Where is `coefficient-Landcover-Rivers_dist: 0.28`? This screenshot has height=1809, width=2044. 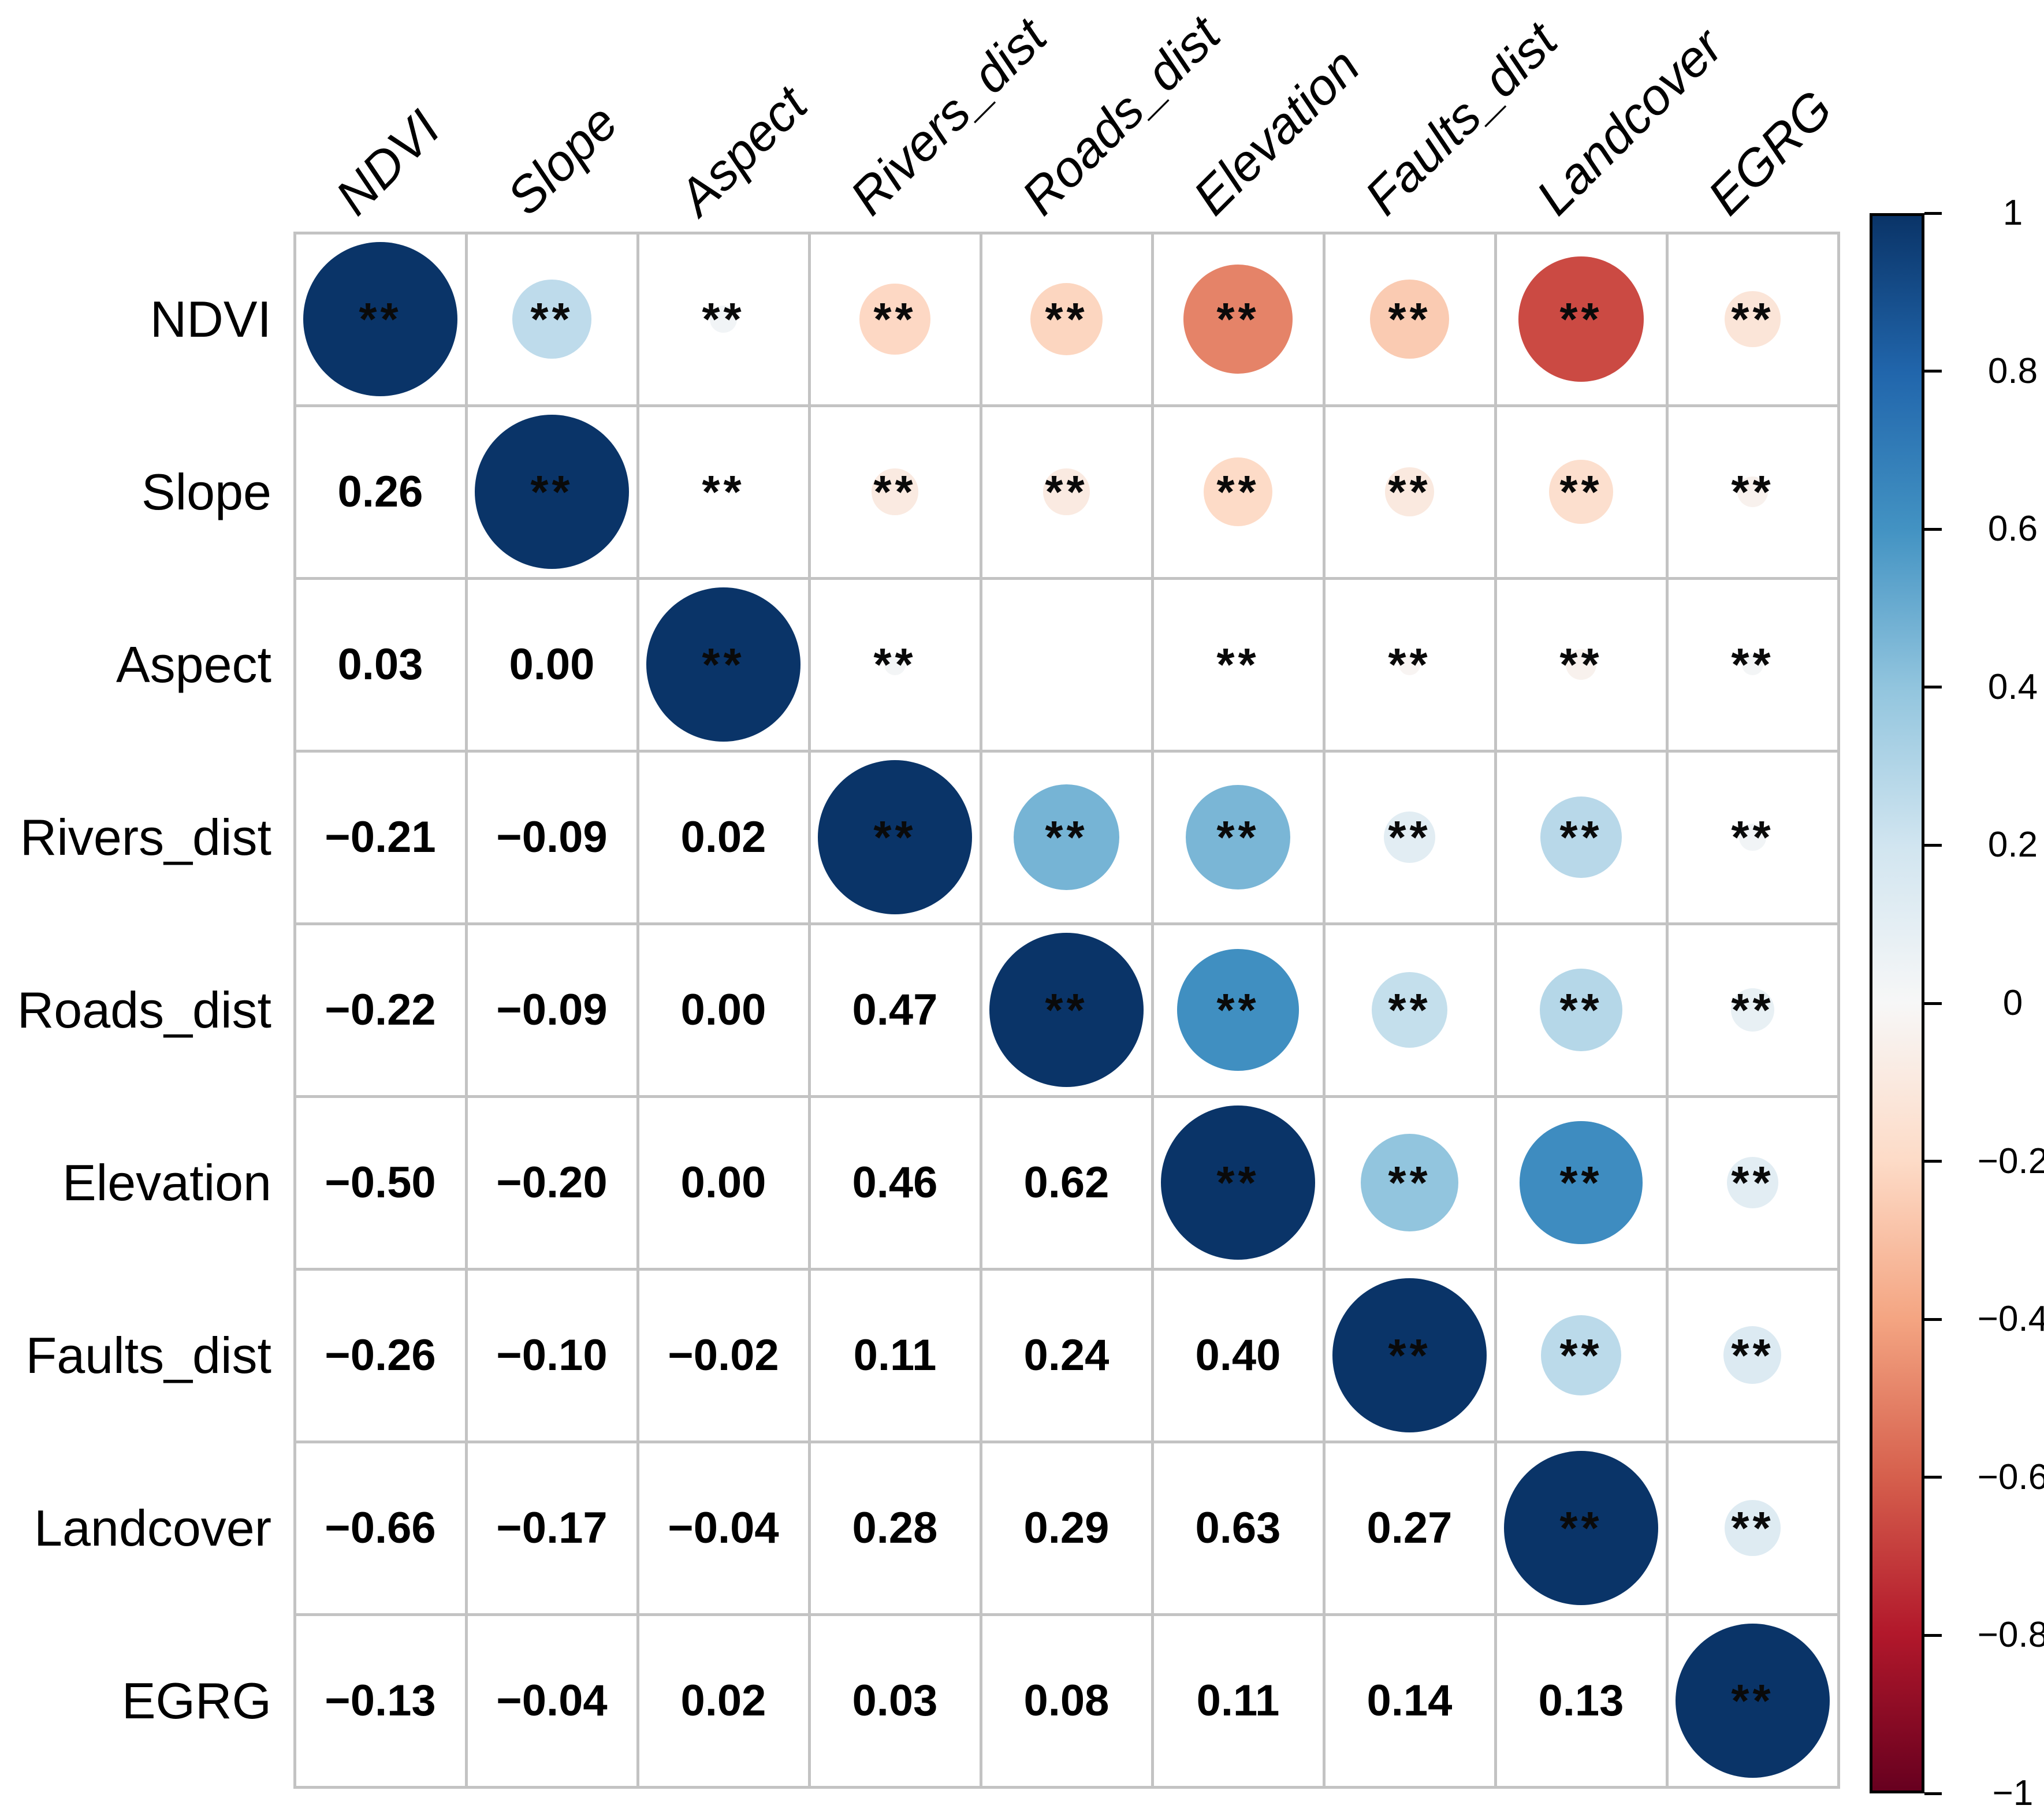 coefficient-Landcover-Rivers_dist: 0.28 is located at coordinates (895, 1528).